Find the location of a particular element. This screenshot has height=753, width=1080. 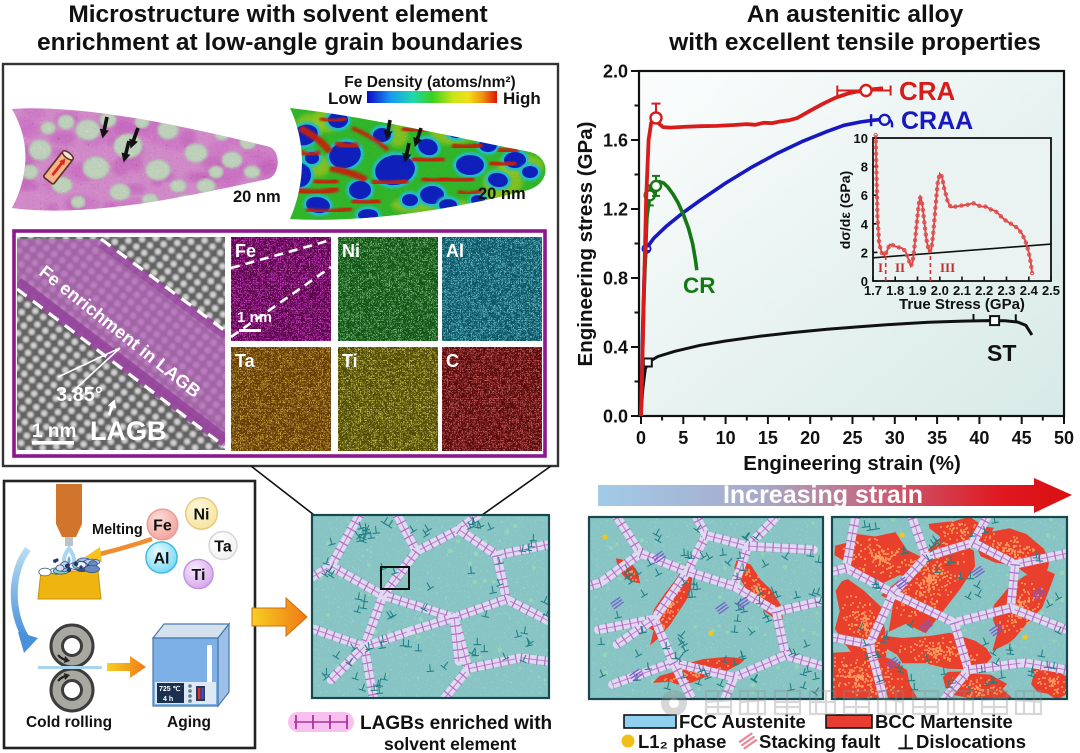

svg-text: 2.5 is located at coordinates (1051, 290).